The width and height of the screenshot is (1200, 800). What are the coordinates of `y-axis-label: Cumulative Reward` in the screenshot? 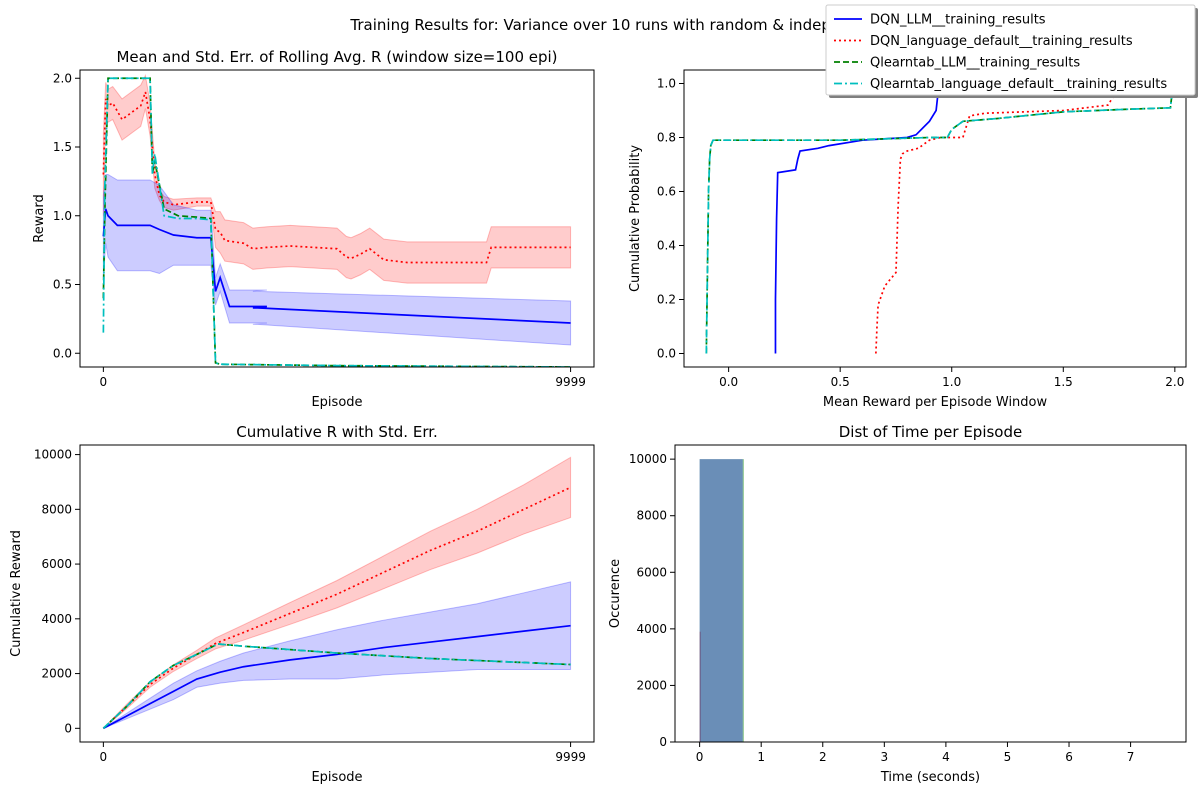 It's located at (16, 593).